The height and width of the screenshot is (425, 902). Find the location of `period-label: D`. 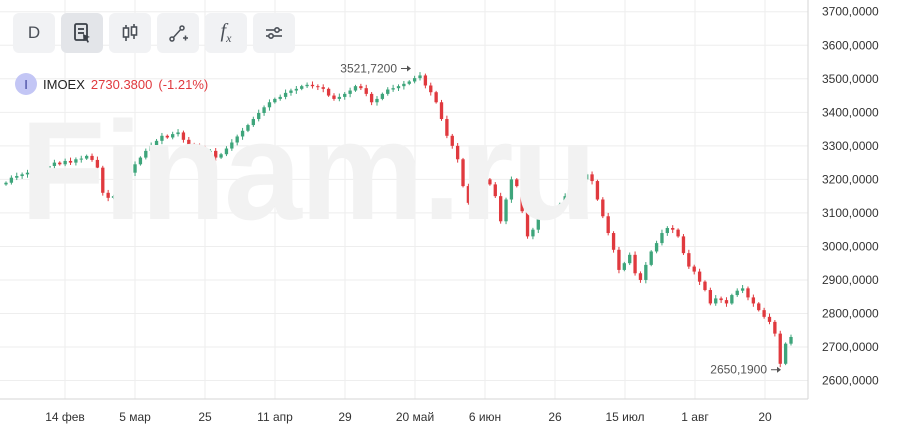

period-label: D is located at coordinates (34, 32).